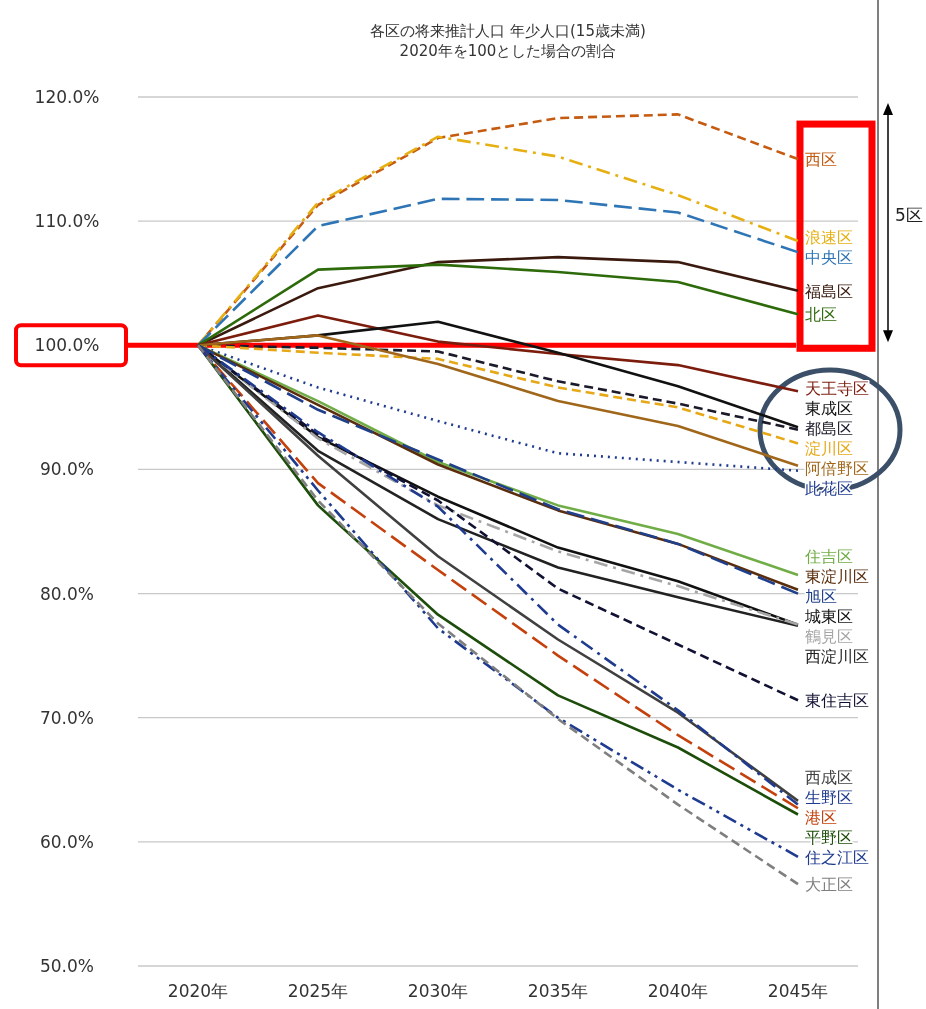  What do you see at coordinates (821, 818) in the screenshot?
I see `series-label: 港区` at bounding box center [821, 818].